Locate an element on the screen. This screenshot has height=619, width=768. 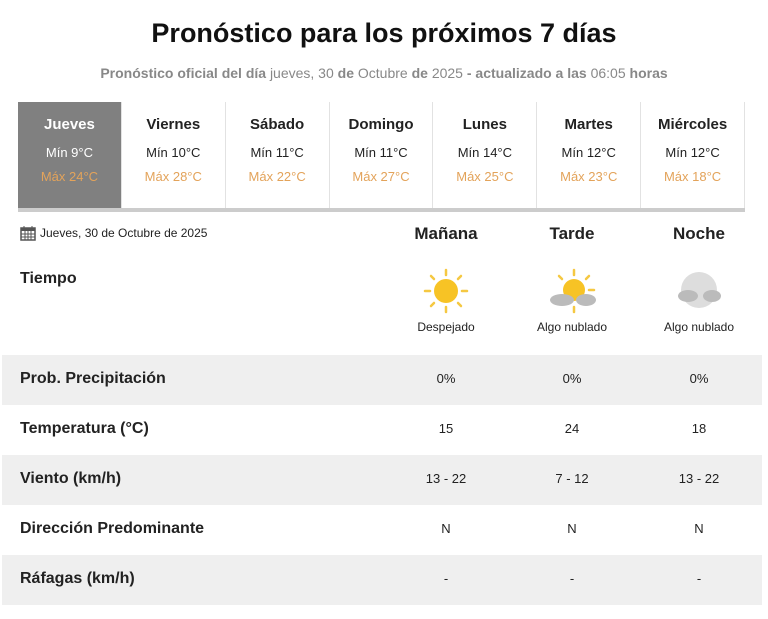
period-tarde: Tarde is located at coordinates (572, 233).